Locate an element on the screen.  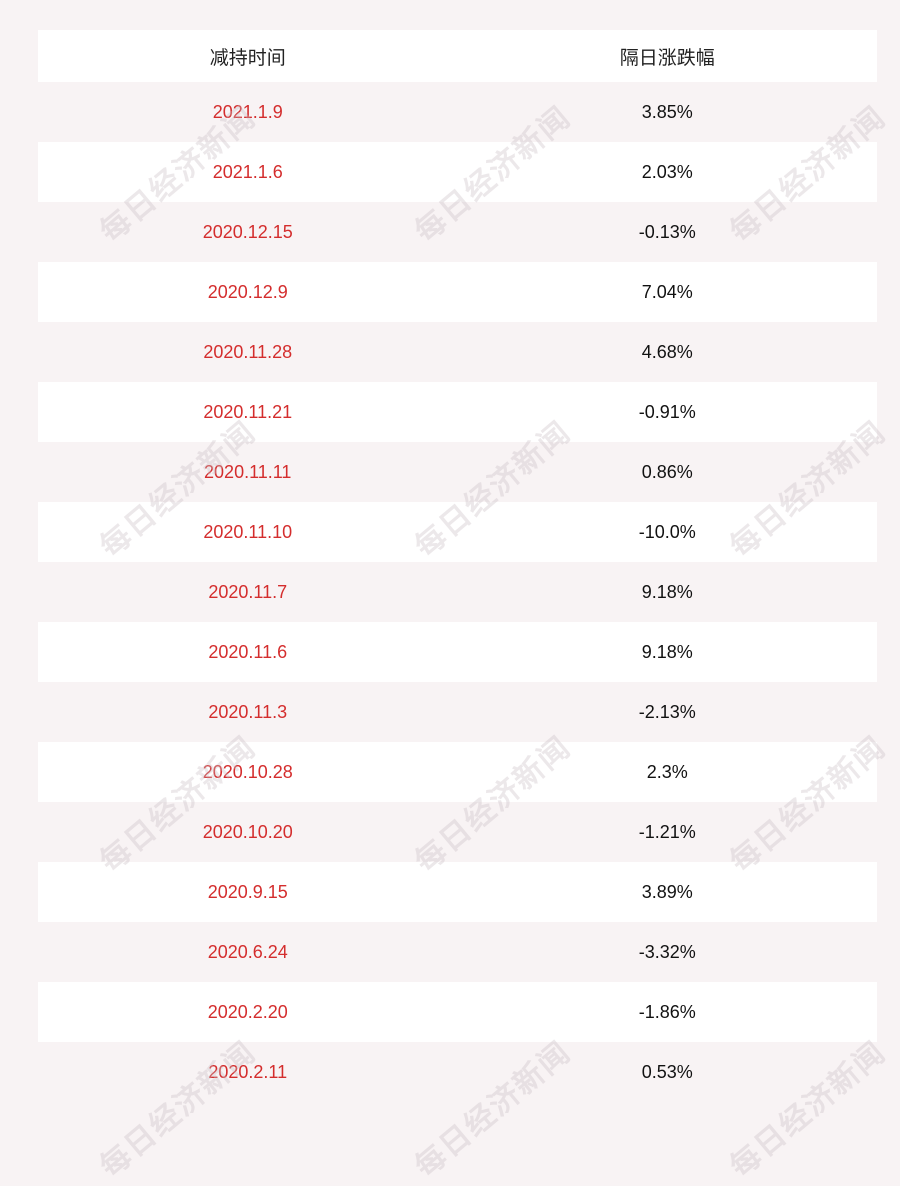
date-cell: 2021.1.9 is located at coordinates (247, 111).